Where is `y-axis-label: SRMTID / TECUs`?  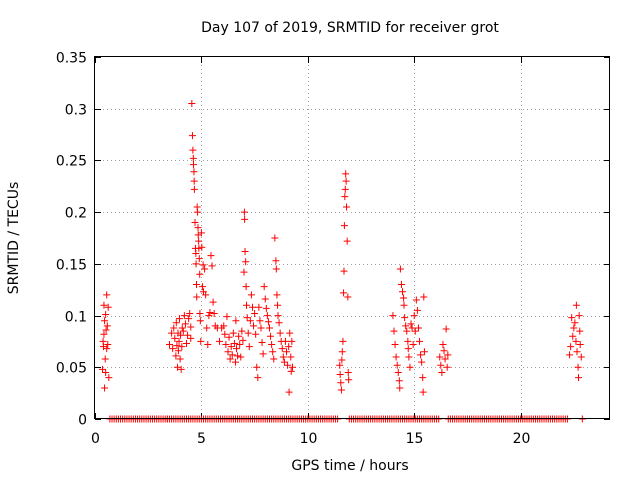
y-axis-label: SRMTID / TECUs is located at coordinates (14, 238).